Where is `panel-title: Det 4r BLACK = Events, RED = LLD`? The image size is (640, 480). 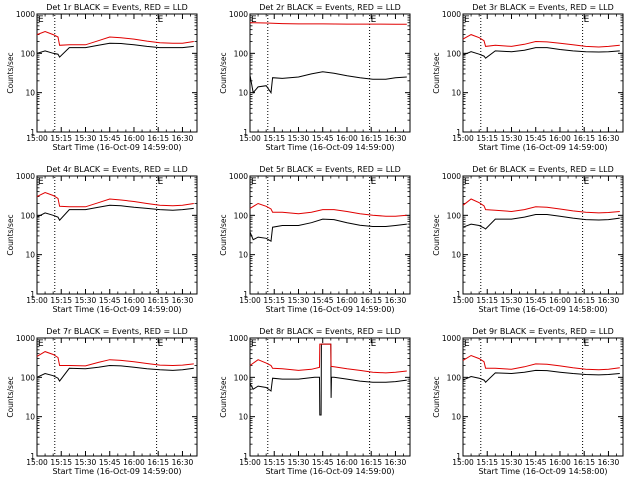 panel-title: Det 4r BLACK = Events, RED = LLD is located at coordinates (117, 169).